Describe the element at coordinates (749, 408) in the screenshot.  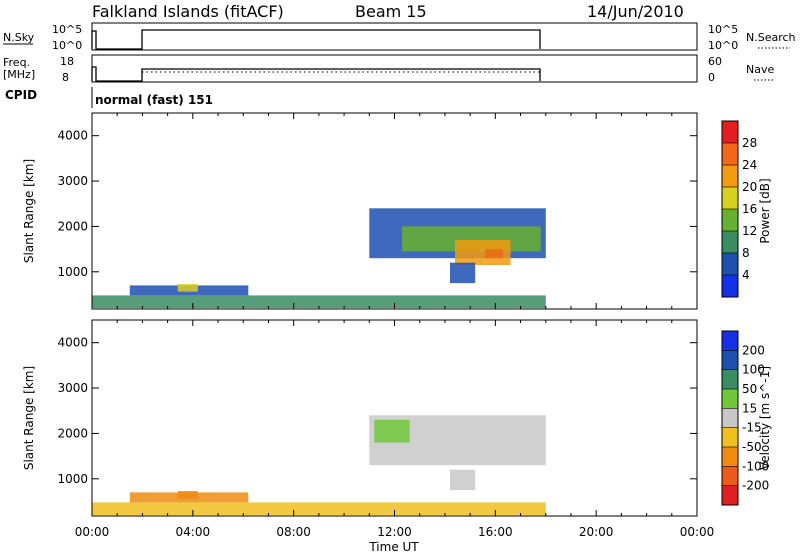
I see `velocity-colorbar-tick-label-4: 15` at that location.